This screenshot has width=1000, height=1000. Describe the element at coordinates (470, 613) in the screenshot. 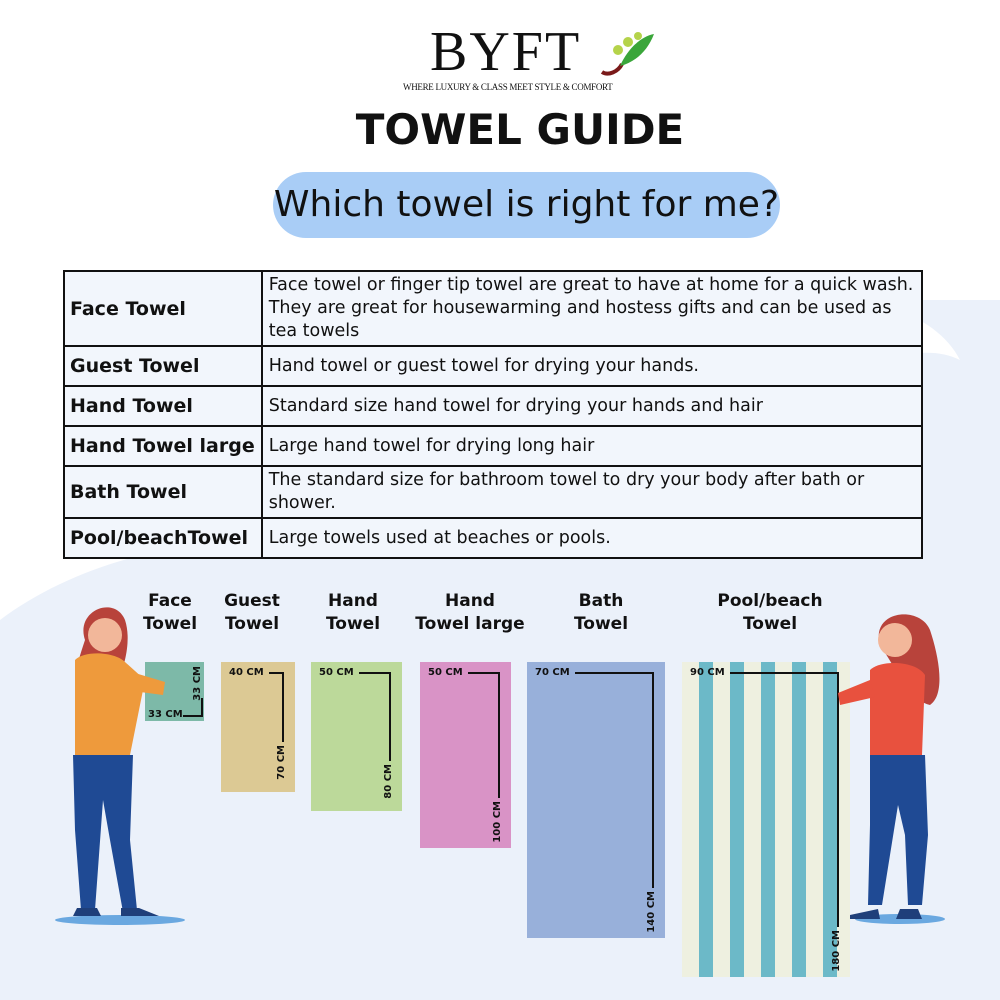

I see `towel-label: Hand Towel large` at that location.